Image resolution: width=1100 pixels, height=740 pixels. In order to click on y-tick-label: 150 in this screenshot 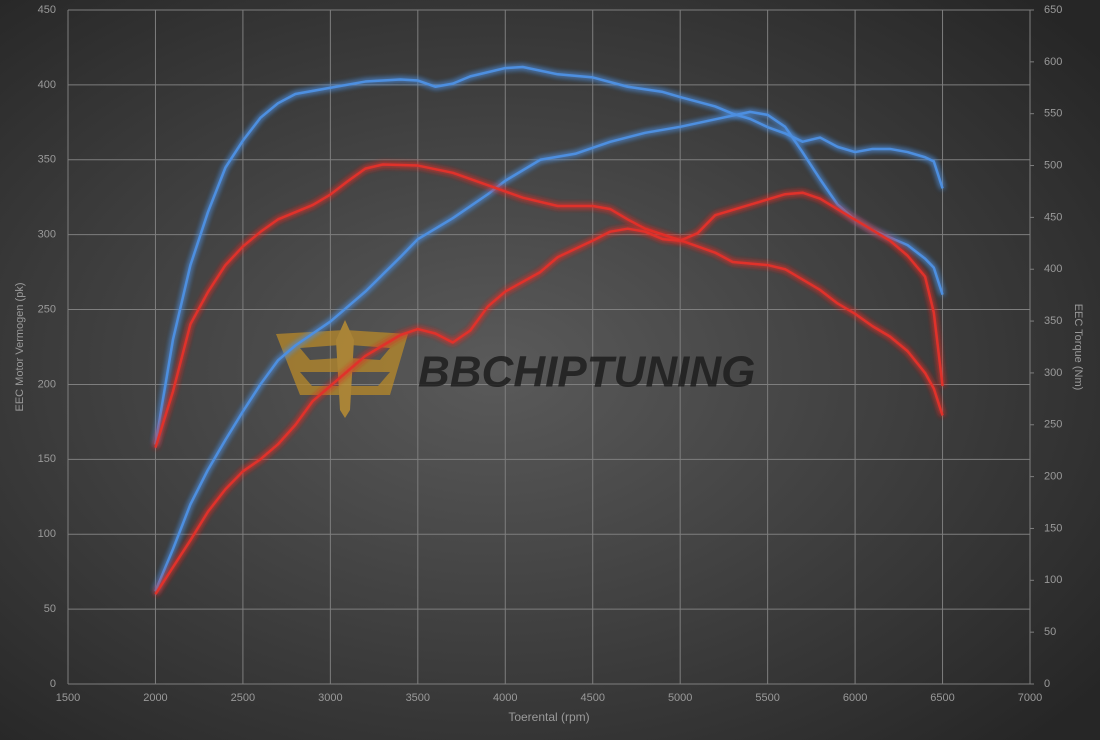, I will do `click(47, 459)`.